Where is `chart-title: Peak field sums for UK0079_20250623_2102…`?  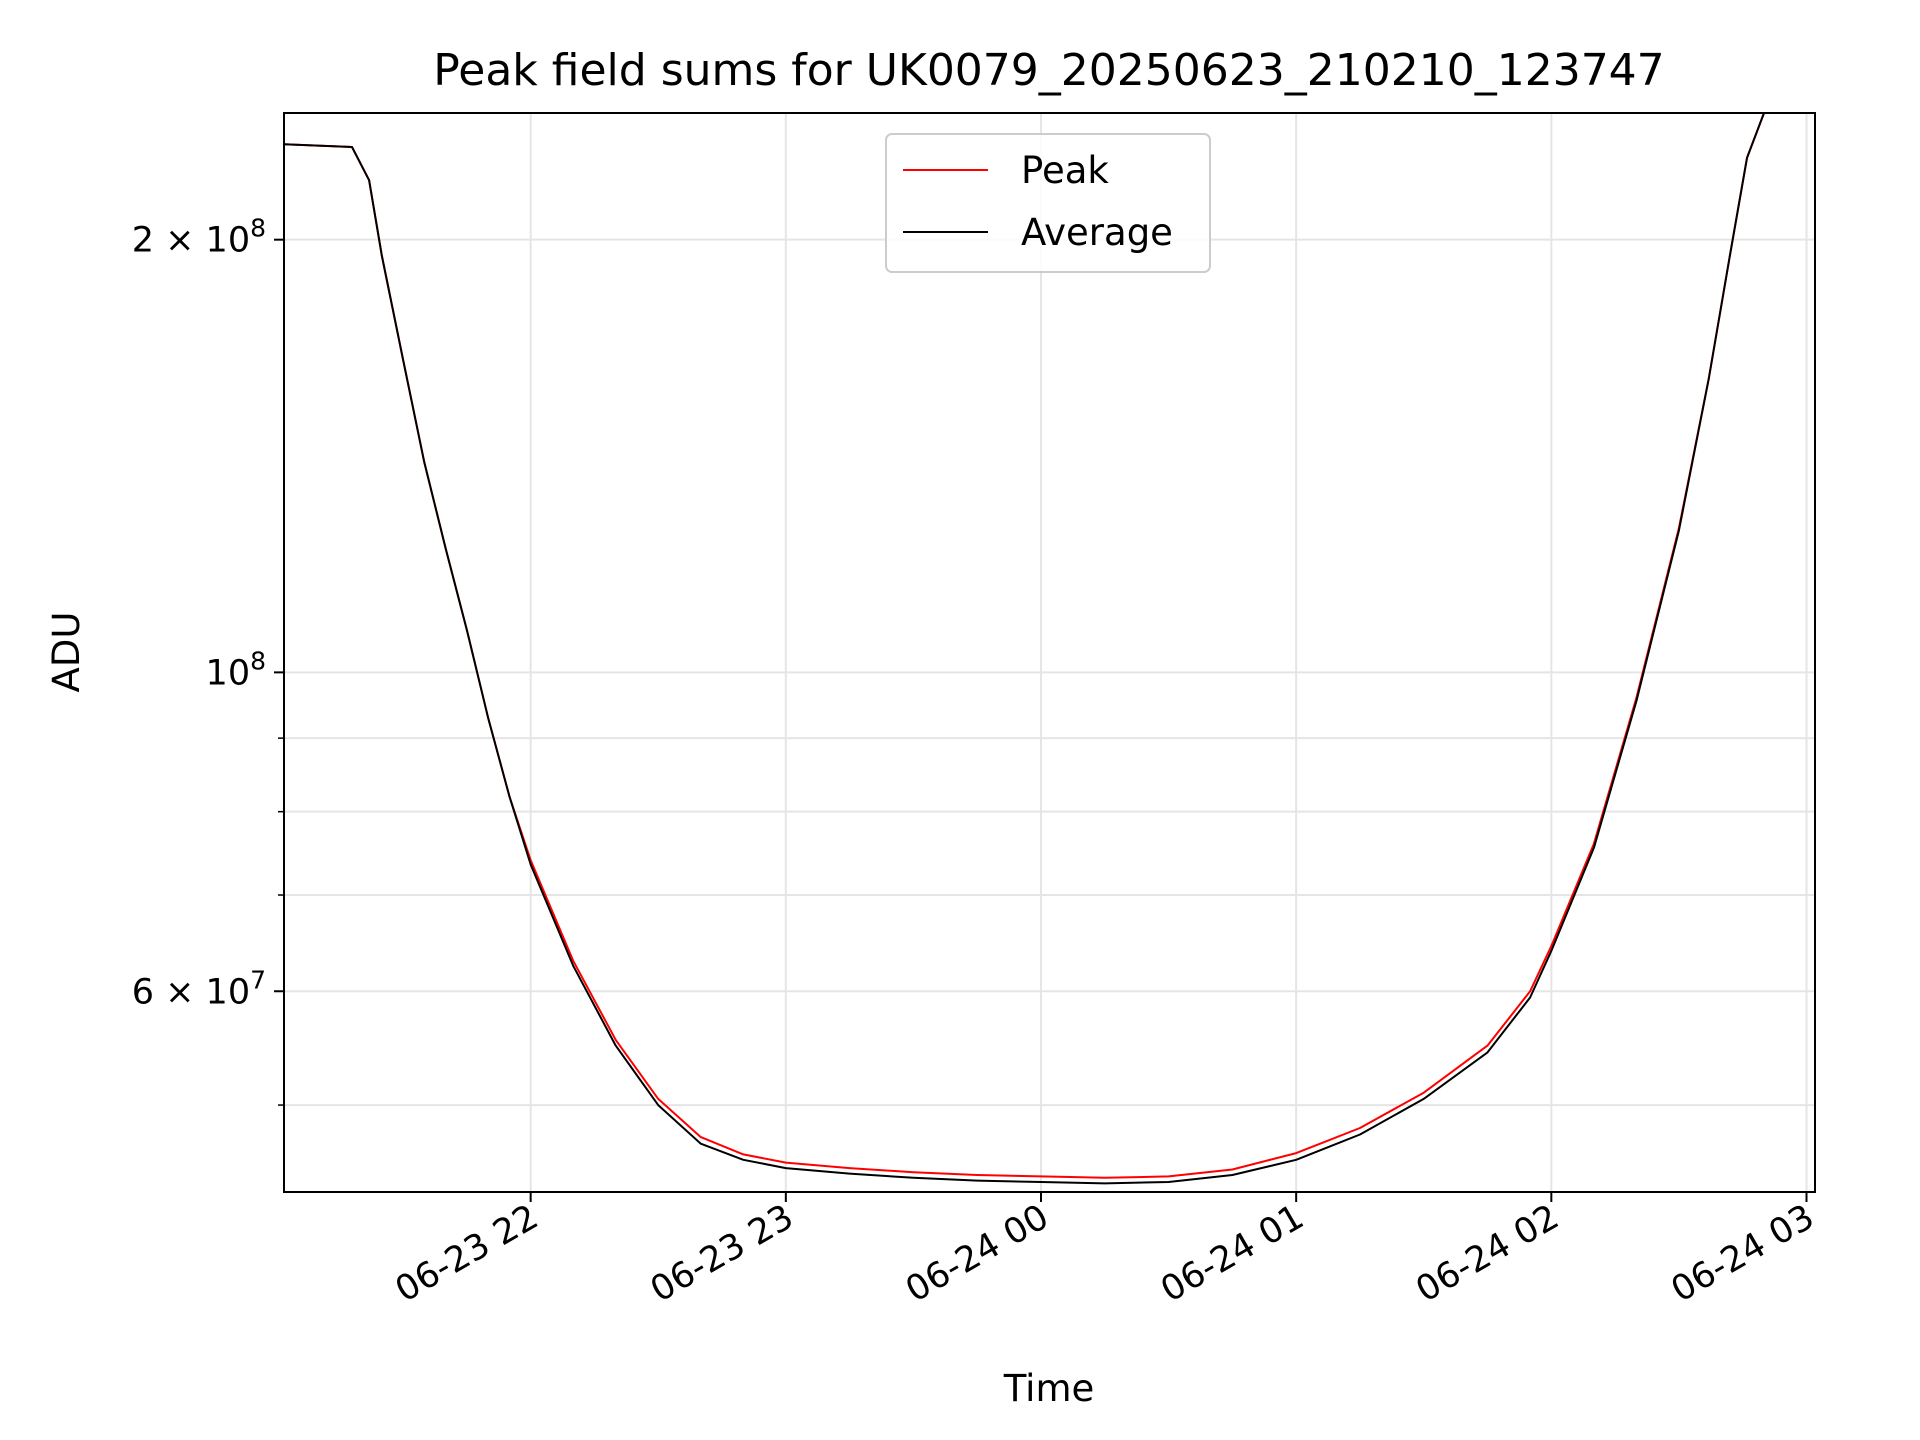
chart-title: Peak field sums for UK0079_20250623_2102… is located at coordinates (1048, 70).